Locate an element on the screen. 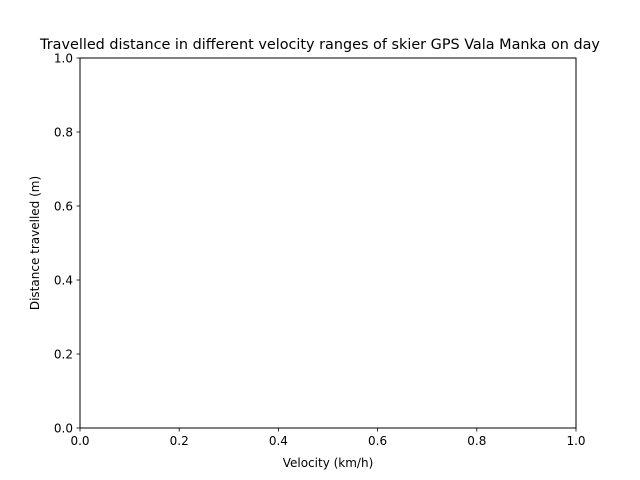 Image resolution: width=640 pixels, height=480 pixels. y-tick-label: 0.2 is located at coordinates (63, 355).